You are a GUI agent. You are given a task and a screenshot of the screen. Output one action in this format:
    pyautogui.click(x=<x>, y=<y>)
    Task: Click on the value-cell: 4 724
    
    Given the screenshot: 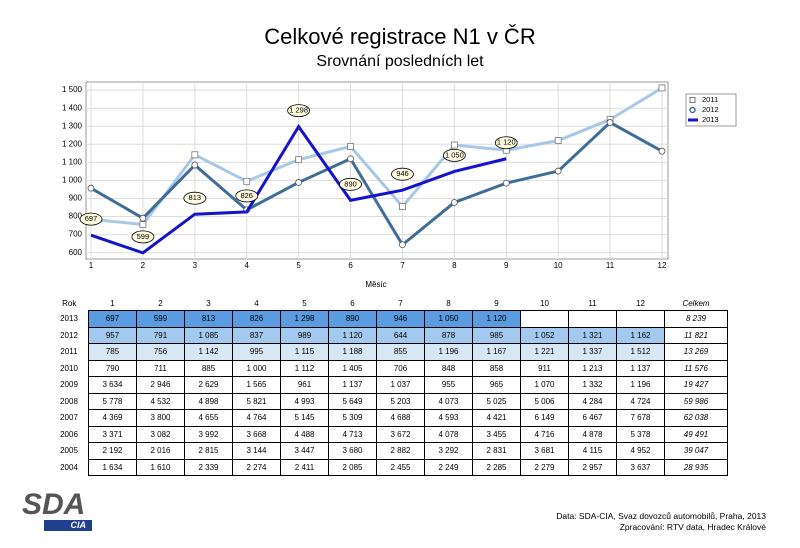 What is the action you would take?
    pyautogui.click(x=640, y=401)
    